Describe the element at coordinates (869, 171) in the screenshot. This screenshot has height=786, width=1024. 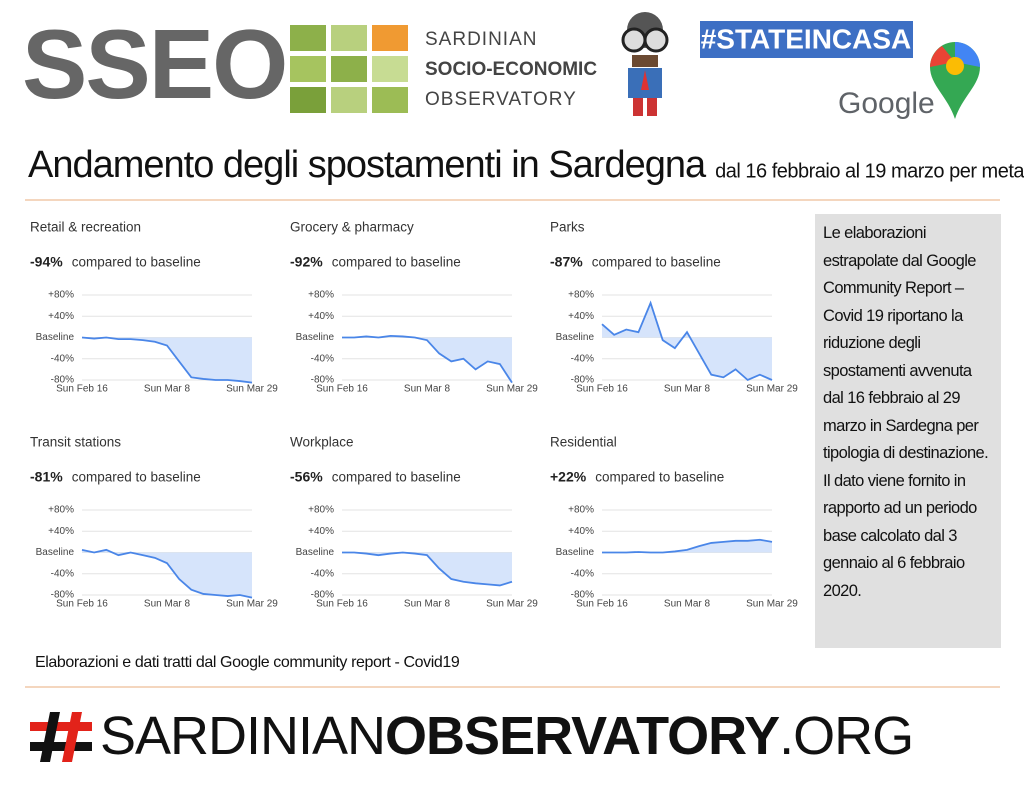
I see `subtitle: dal 16 febbraio al 19 marzo per meta` at that location.